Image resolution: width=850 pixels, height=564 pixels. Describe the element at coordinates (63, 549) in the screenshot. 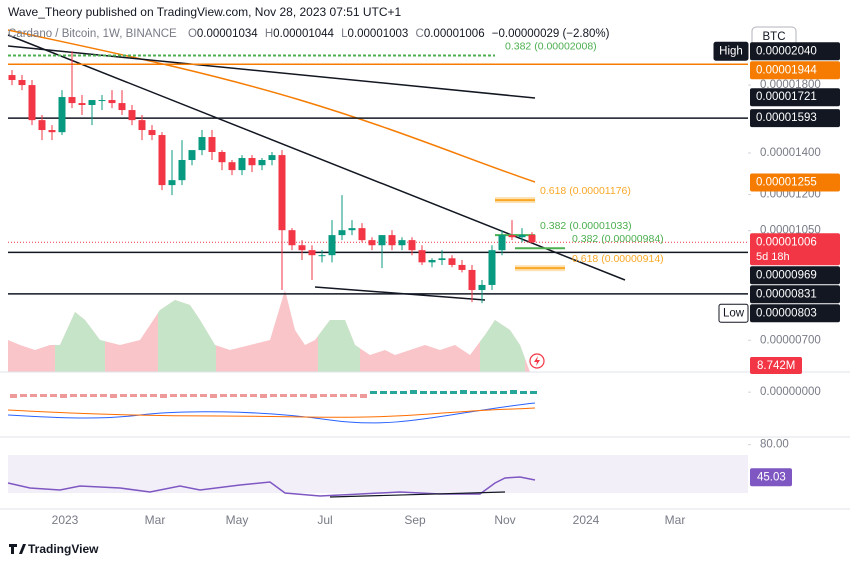

I see `brand: TradingView` at that location.